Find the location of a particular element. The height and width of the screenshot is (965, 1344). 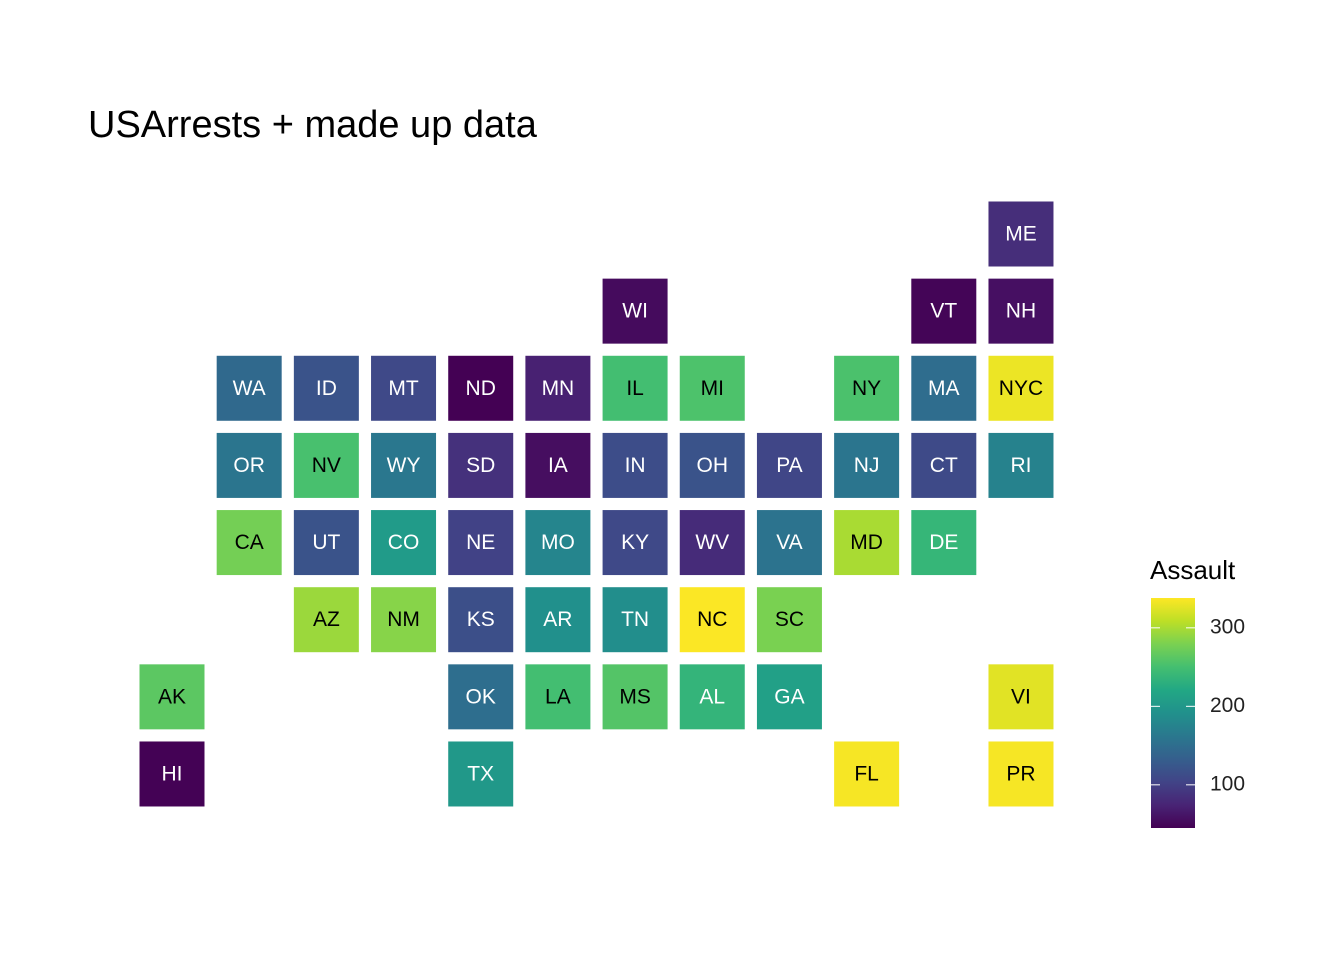

tile-label: NJ is located at coordinates (867, 465).